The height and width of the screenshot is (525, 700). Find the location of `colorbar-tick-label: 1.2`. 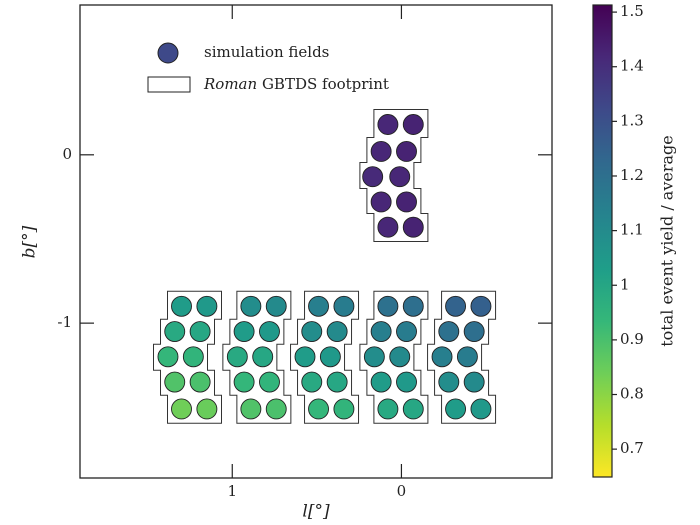

colorbar-tick-label: 1.2 is located at coordinates (632, 175).